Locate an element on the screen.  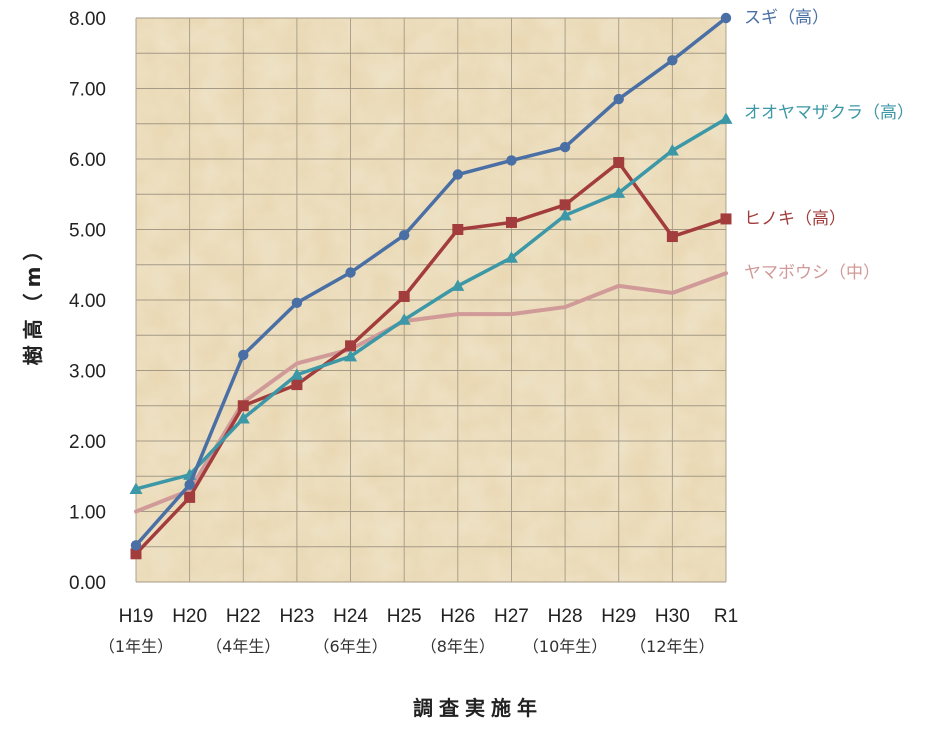
x-sublabels: （1年生） （4年生） （6年生） （8年生） （10年生） （12年生） is located at coordinates (407, 646).